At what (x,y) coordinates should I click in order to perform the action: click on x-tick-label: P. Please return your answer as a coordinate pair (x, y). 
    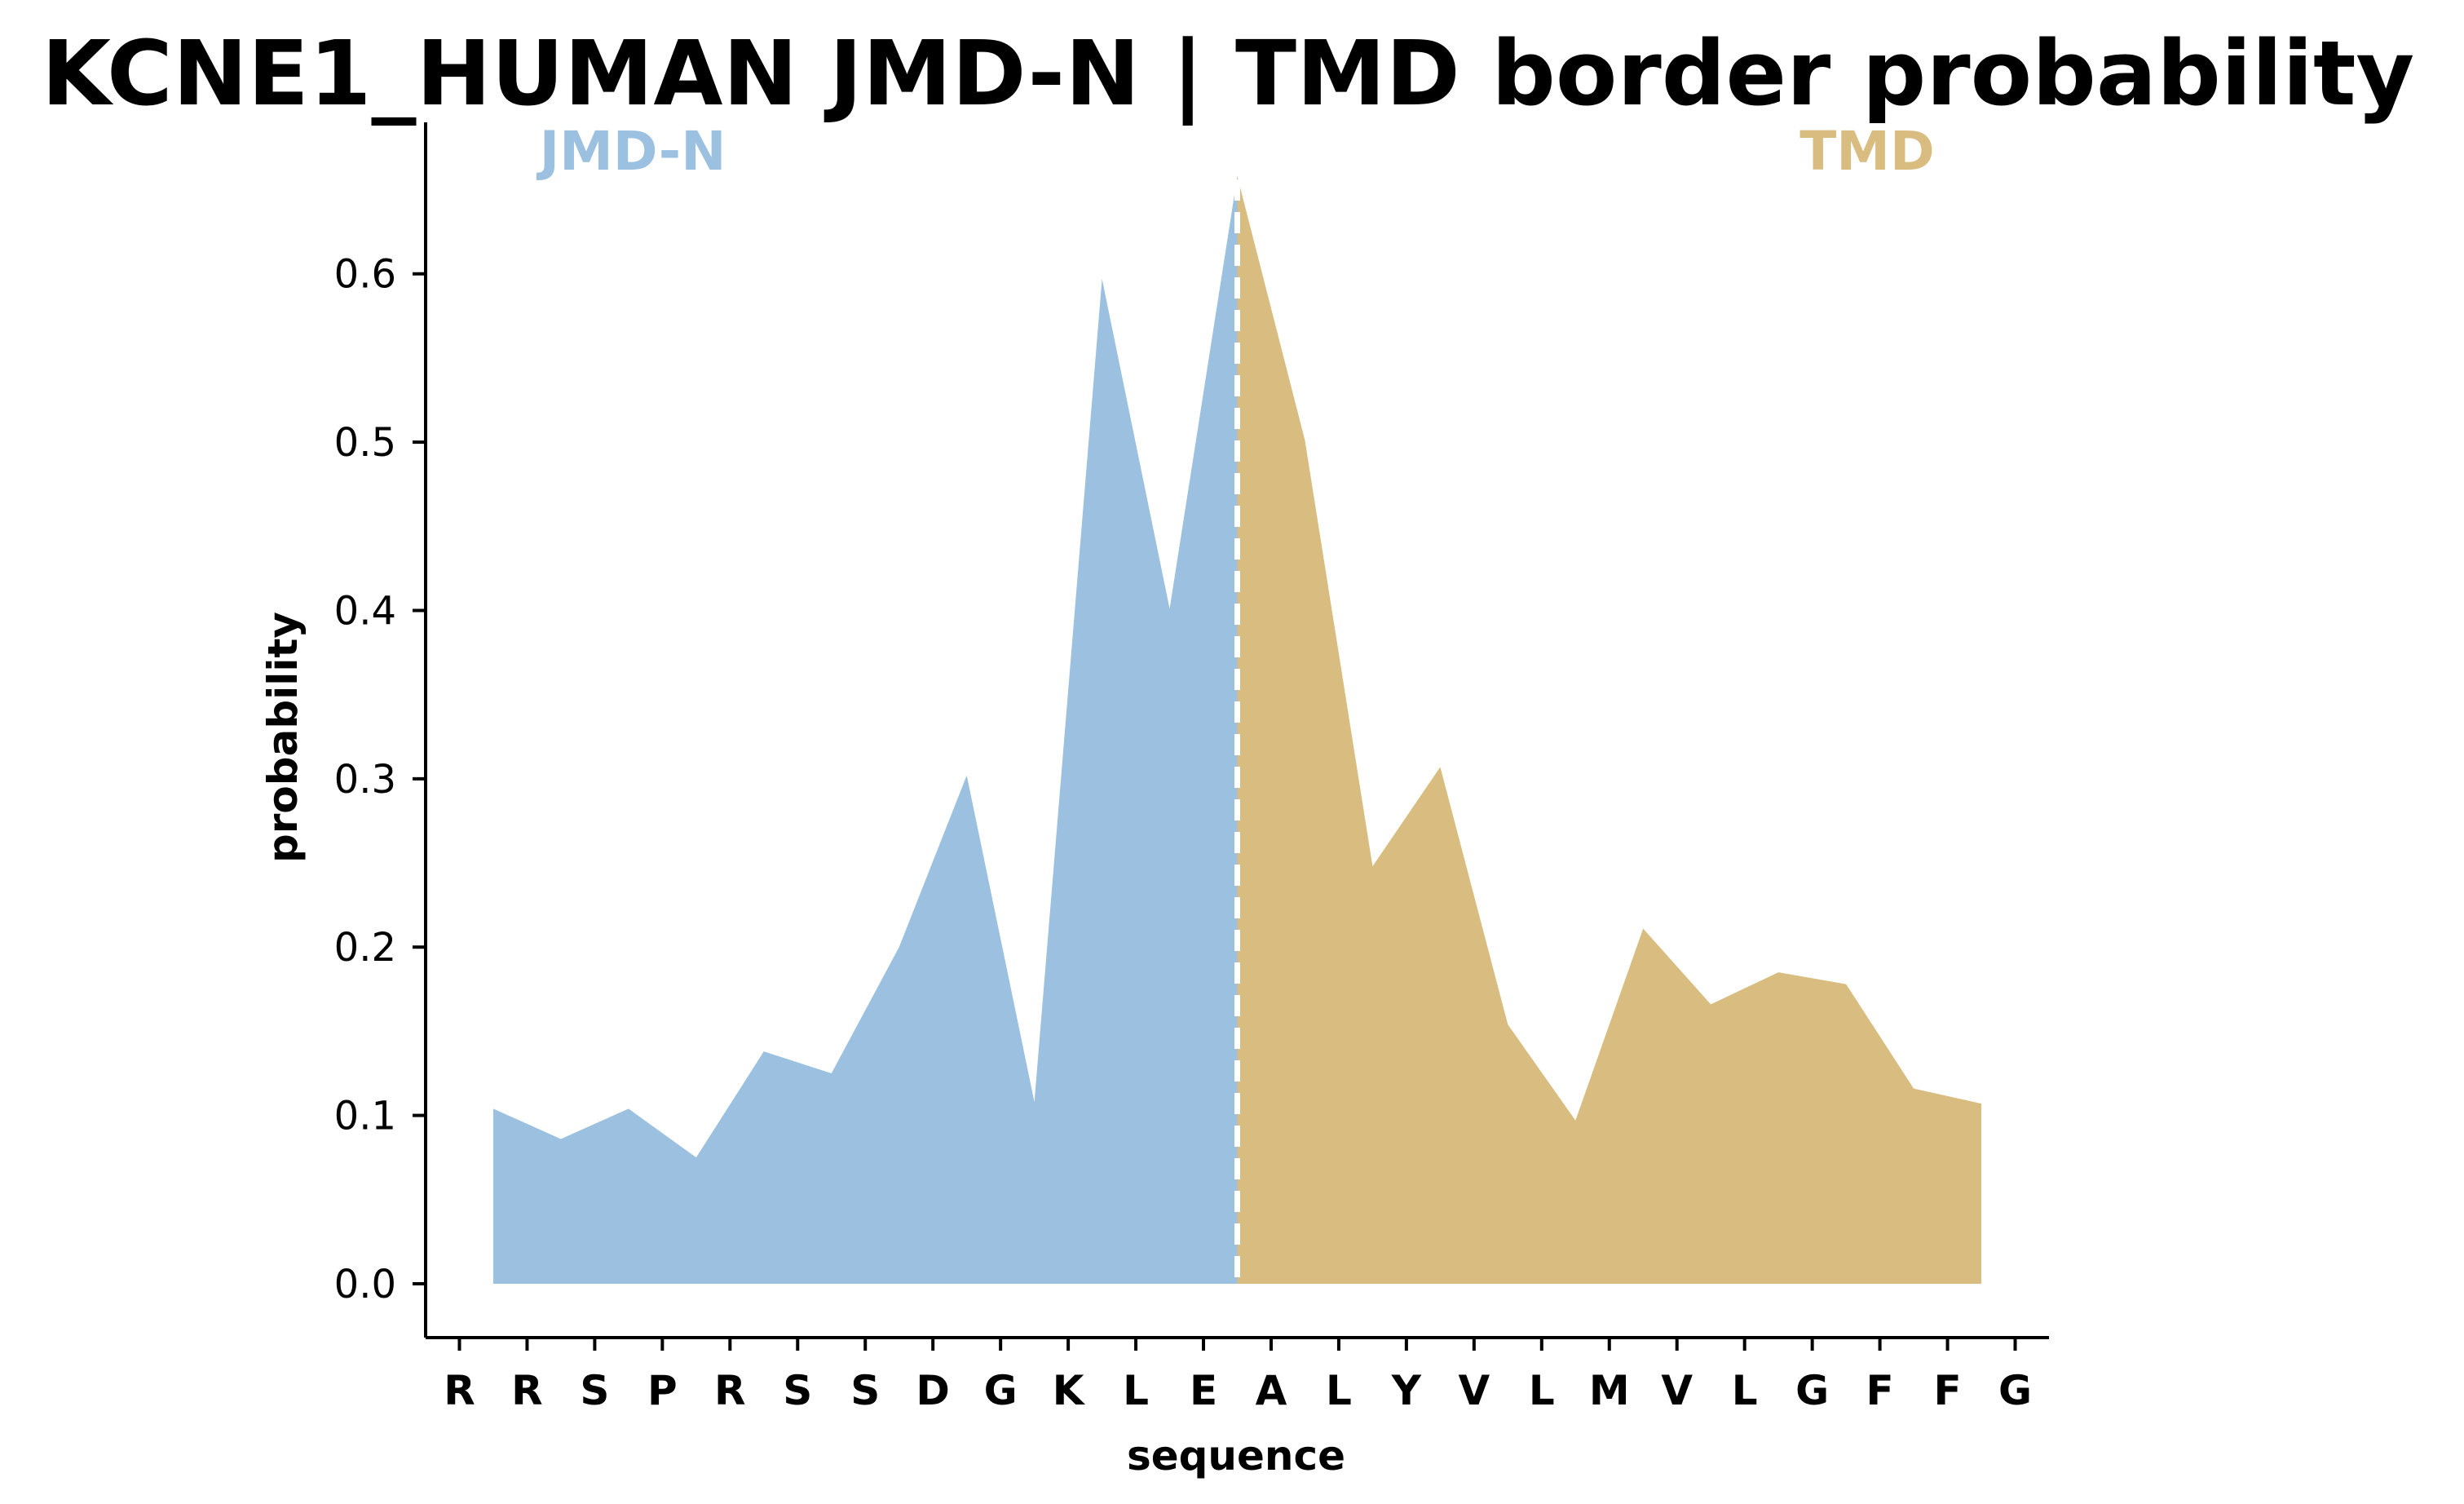
    Looking at the image, I should click on (662, 1390).